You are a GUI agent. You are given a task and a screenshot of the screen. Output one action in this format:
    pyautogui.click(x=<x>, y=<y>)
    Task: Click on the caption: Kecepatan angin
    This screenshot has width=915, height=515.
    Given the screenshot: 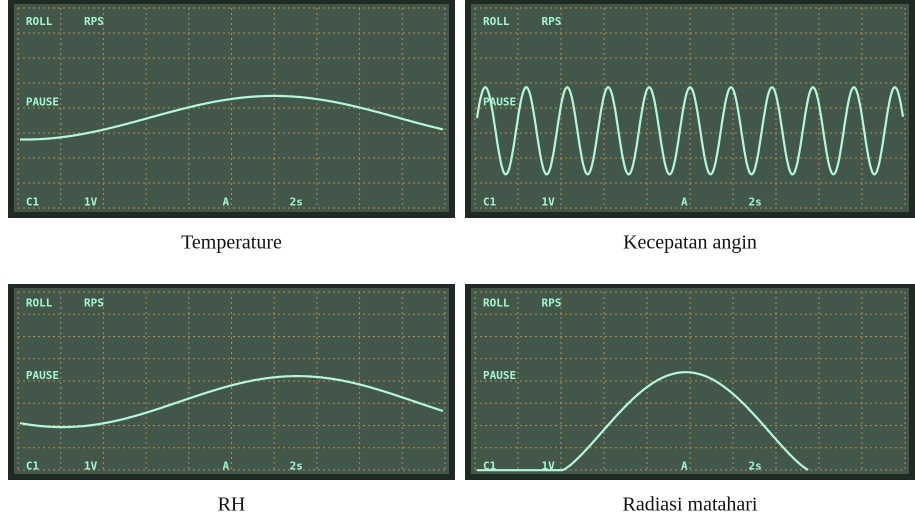 What is the action you would take?
    pyautogui.click(x=690, y=243)
    